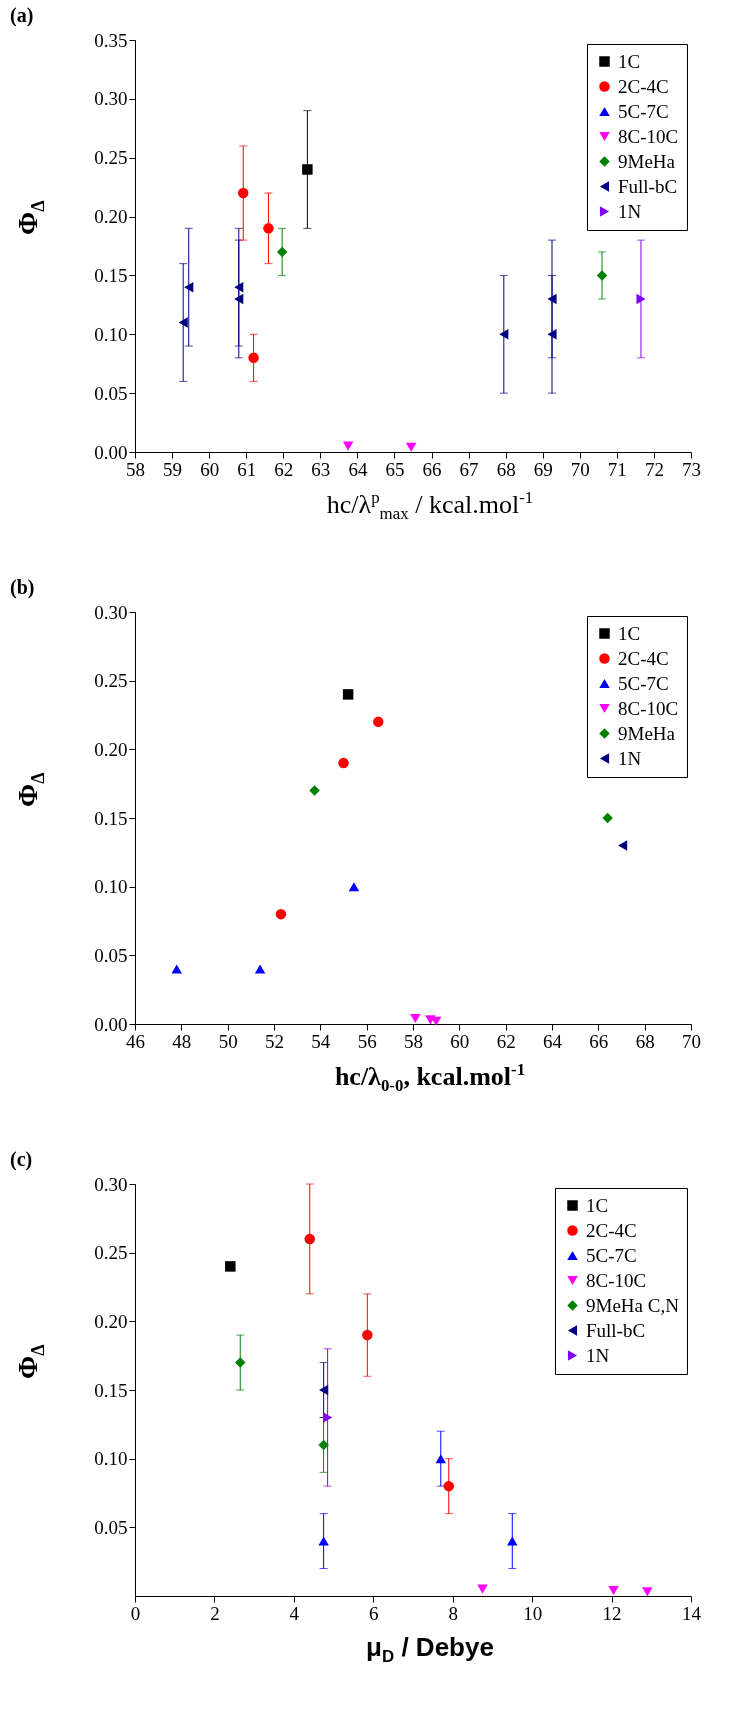 Image resolution: width=732 pixels, height=1722 pixels. I want to click on x-tick-label: 60, so click(460, 1041).